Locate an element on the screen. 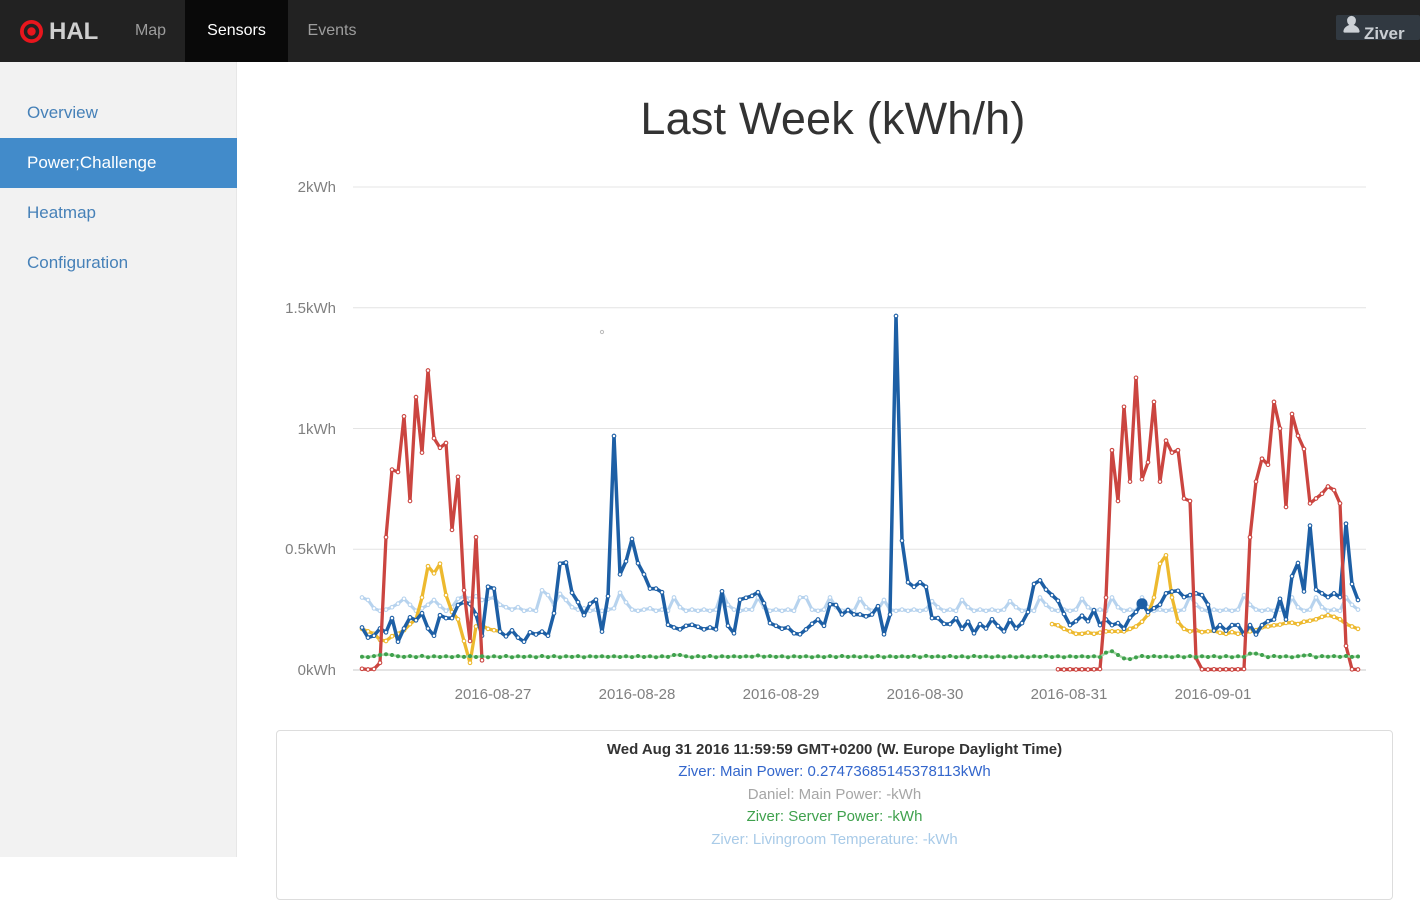 The width and height of the screenshot is (1420, 900). svg-text: 2016-08-29 is located at coordinates (781, 694).